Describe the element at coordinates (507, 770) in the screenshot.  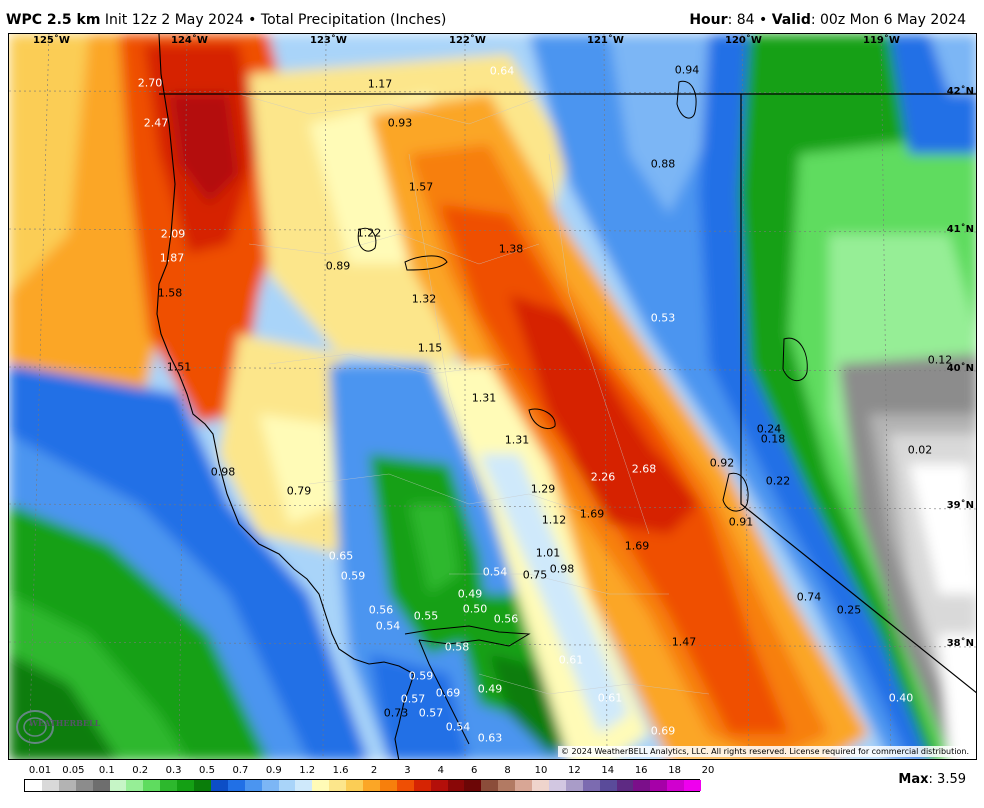
I see `legend-label: 8` at that location.